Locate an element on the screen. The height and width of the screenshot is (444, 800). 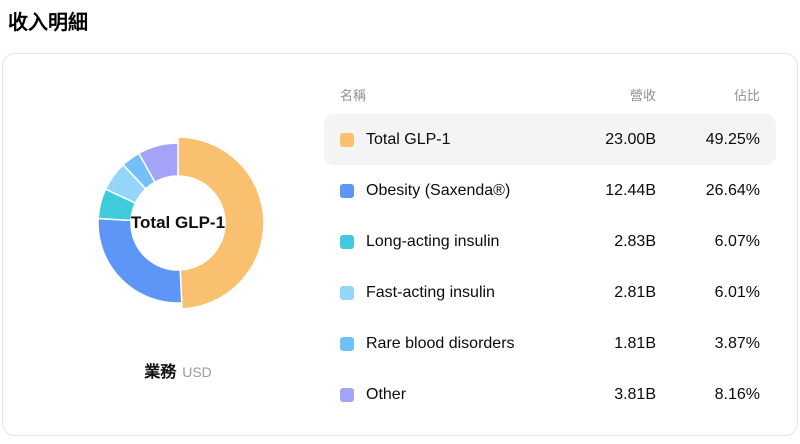
table-row-other: Other 3.81B 8.16% is located at coordinates (550, 394).